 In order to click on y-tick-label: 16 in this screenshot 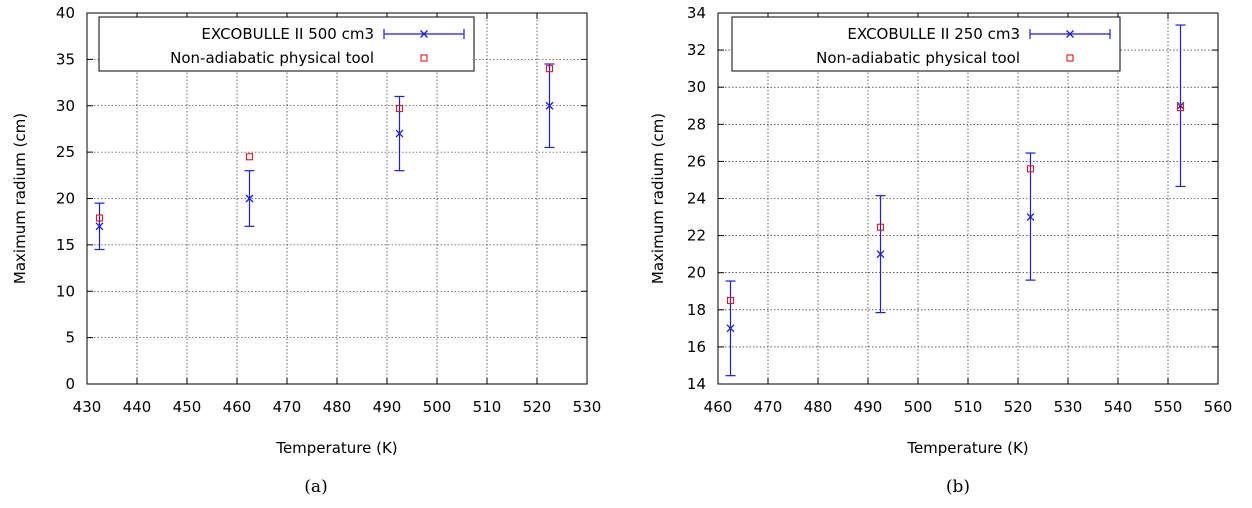, I will do `click(696, 347)`.